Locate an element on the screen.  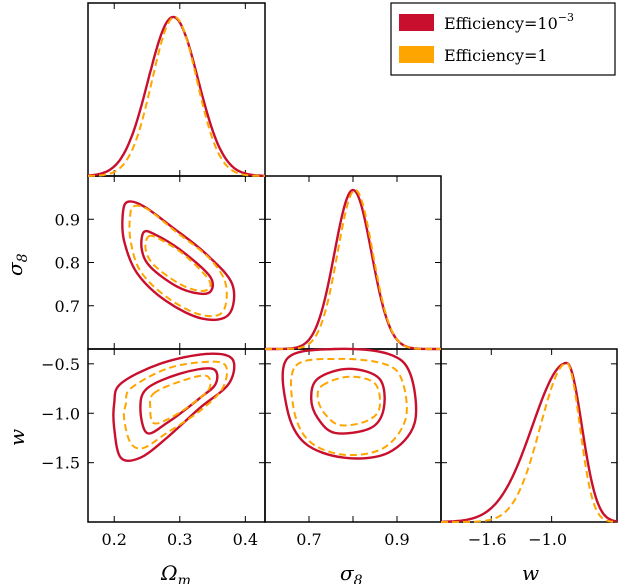
tick-label-w-y: −1.0 is located at coordinates (60, 413).